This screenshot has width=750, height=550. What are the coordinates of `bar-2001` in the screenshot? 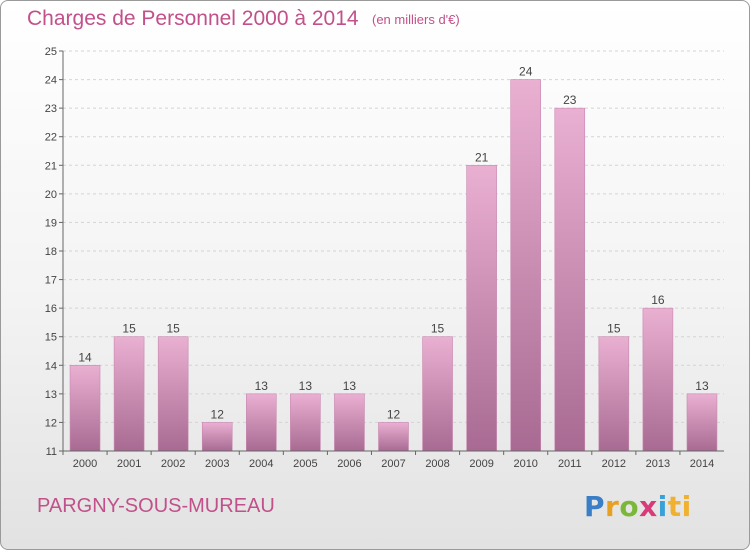 It's located at (129, 394).